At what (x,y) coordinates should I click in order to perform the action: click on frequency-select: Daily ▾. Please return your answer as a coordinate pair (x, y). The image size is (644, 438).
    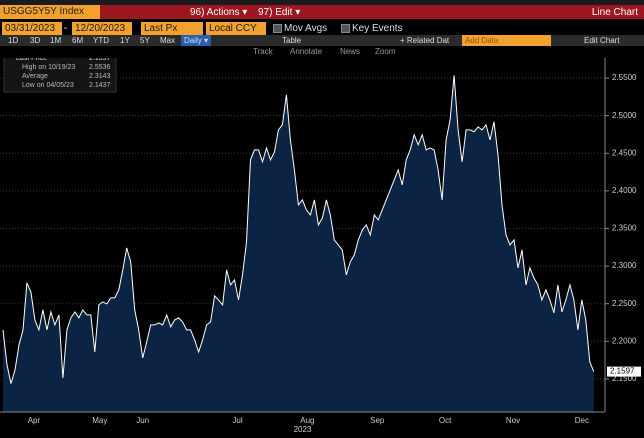
    Looking at the image, I should click on (196, 40).